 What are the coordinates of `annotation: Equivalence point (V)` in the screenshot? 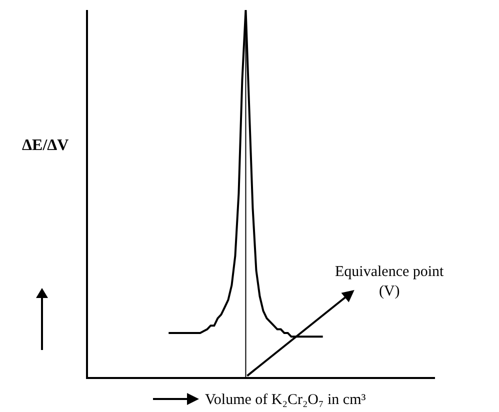 It's located at (390, 282).